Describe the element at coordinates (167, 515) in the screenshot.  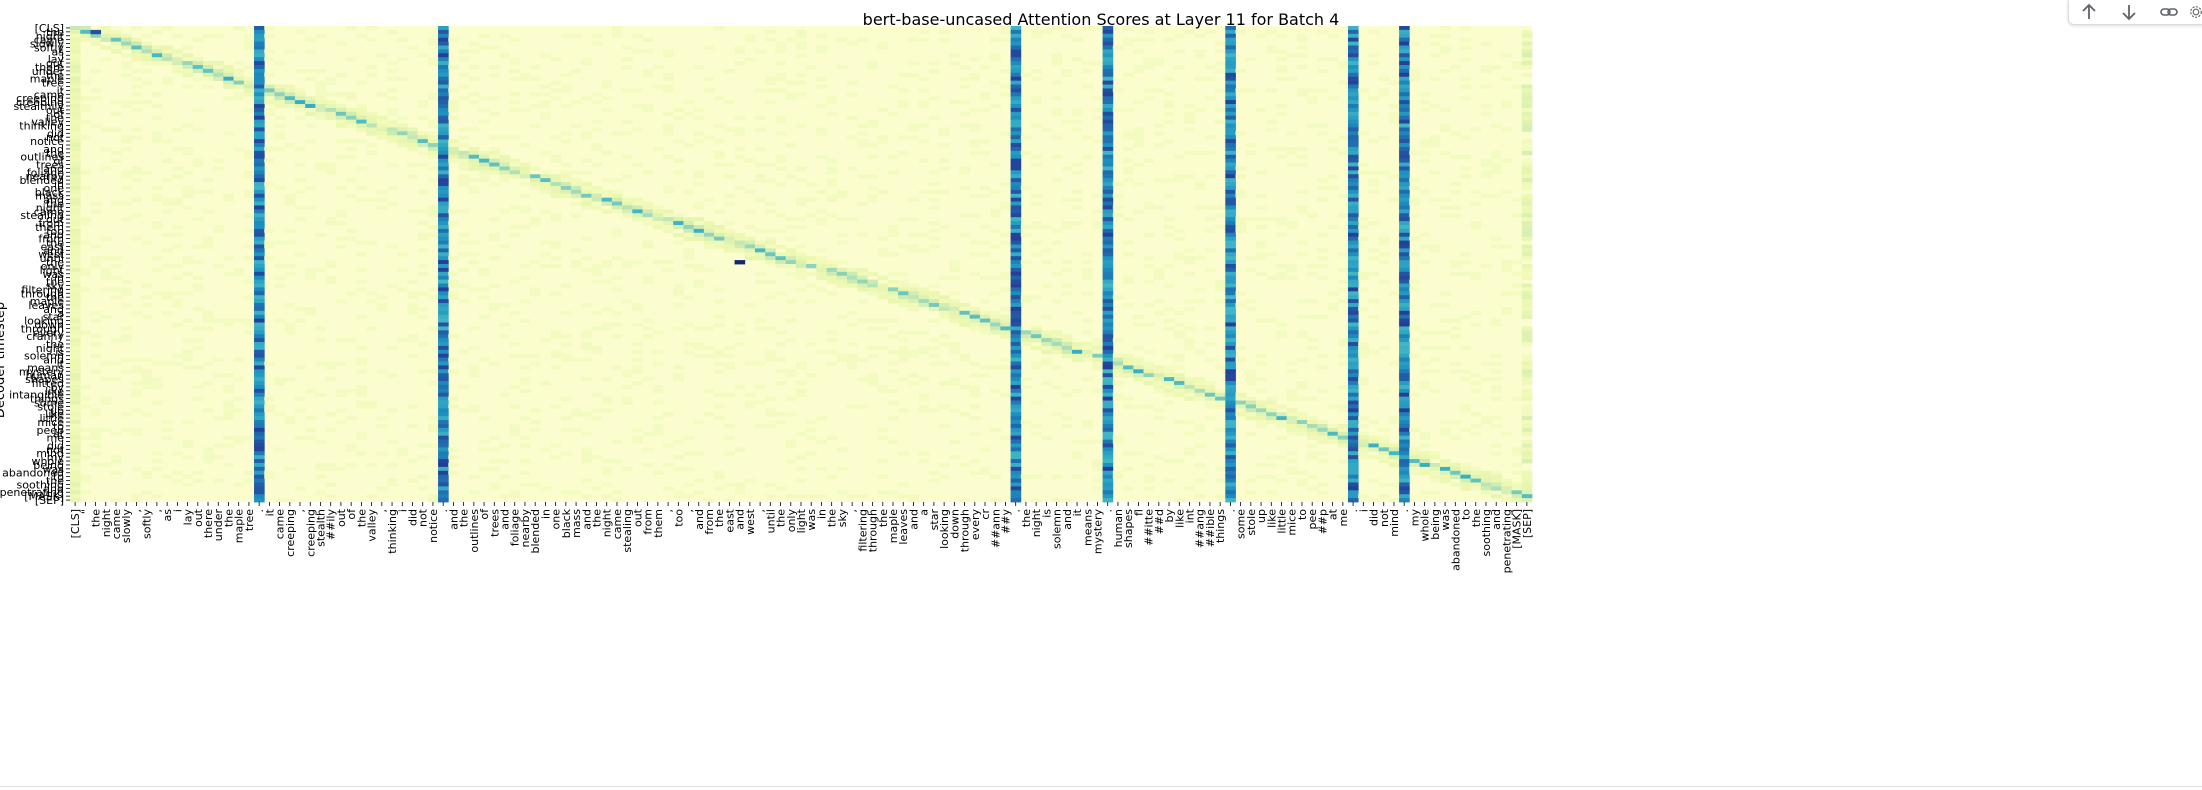
I see `x-tick-label: as` at that location.